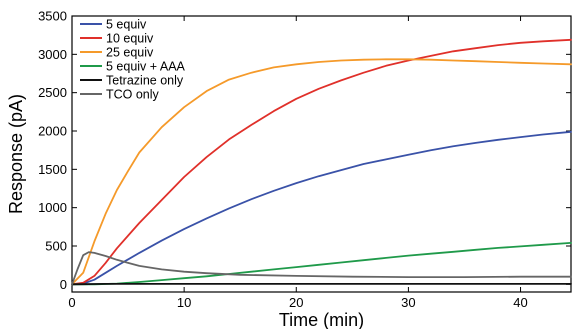 Image resolution: width=572 pixels, height=329 pixels. I want to click on legend-label-3: 25 equiv, so click(130, 53).